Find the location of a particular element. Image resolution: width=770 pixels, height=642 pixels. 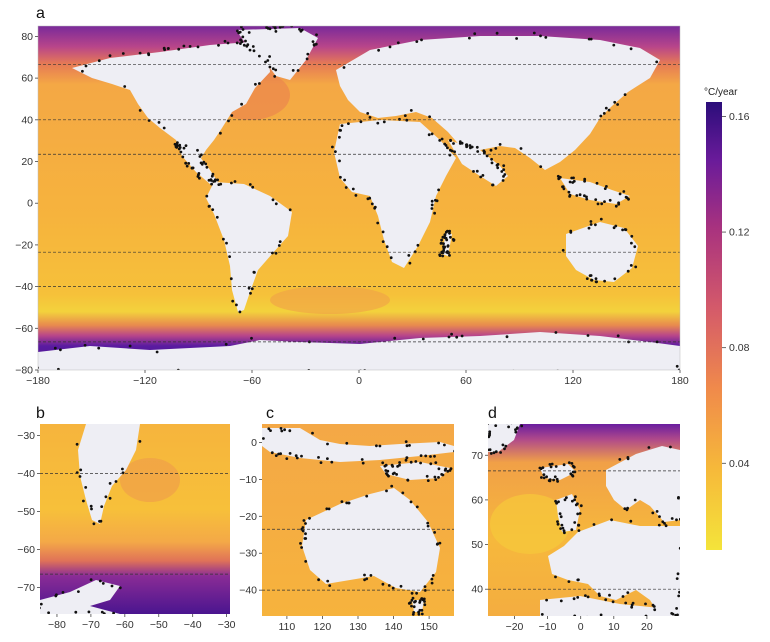

panel-letter-a: a is located at coordinates (40, 13).